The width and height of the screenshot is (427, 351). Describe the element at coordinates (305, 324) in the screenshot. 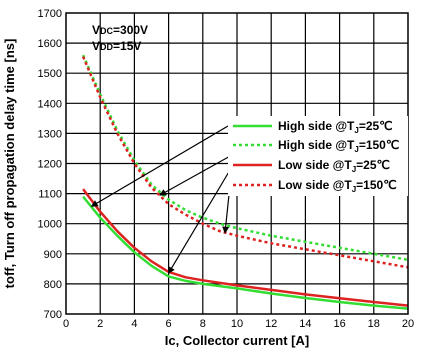

I see `x-tick-label: 14` at that location.